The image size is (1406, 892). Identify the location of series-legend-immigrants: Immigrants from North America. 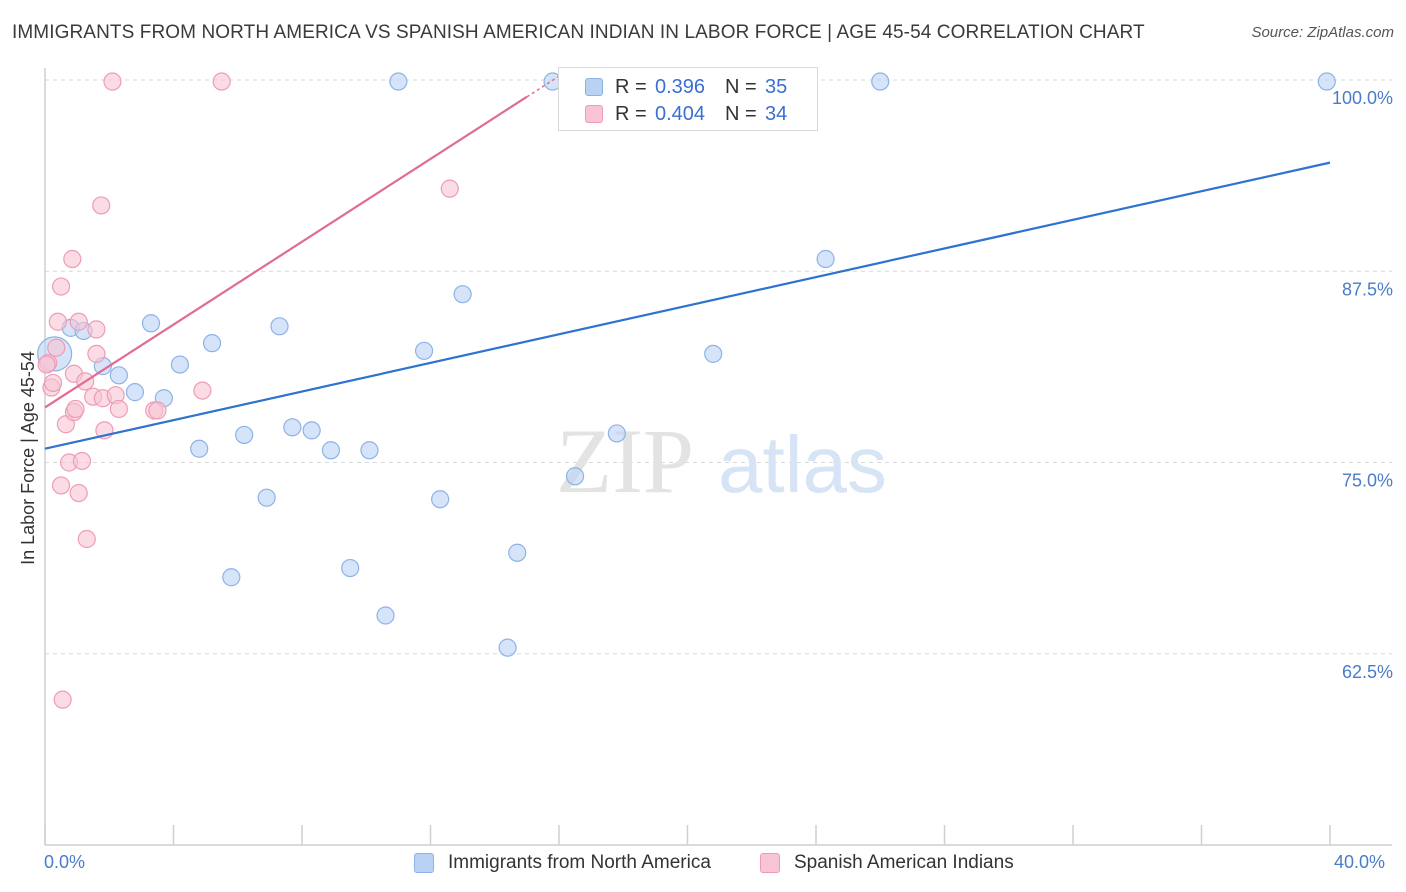
(562, 863).